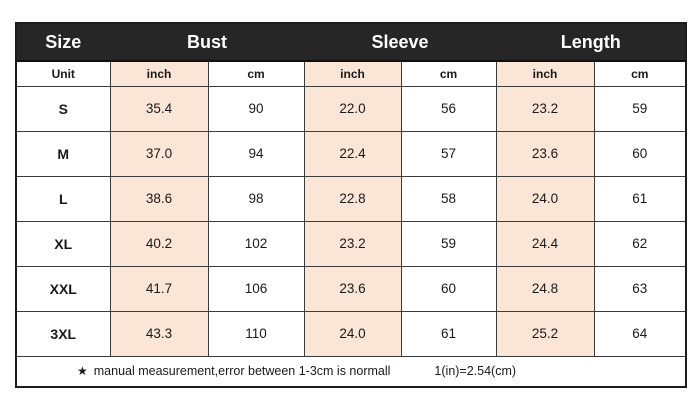 The height and width of the screenshot is (405, 699). Describe the element at coordinates (640, 243) in the screenshot. I see `cell-length-cm: 62` at that location.